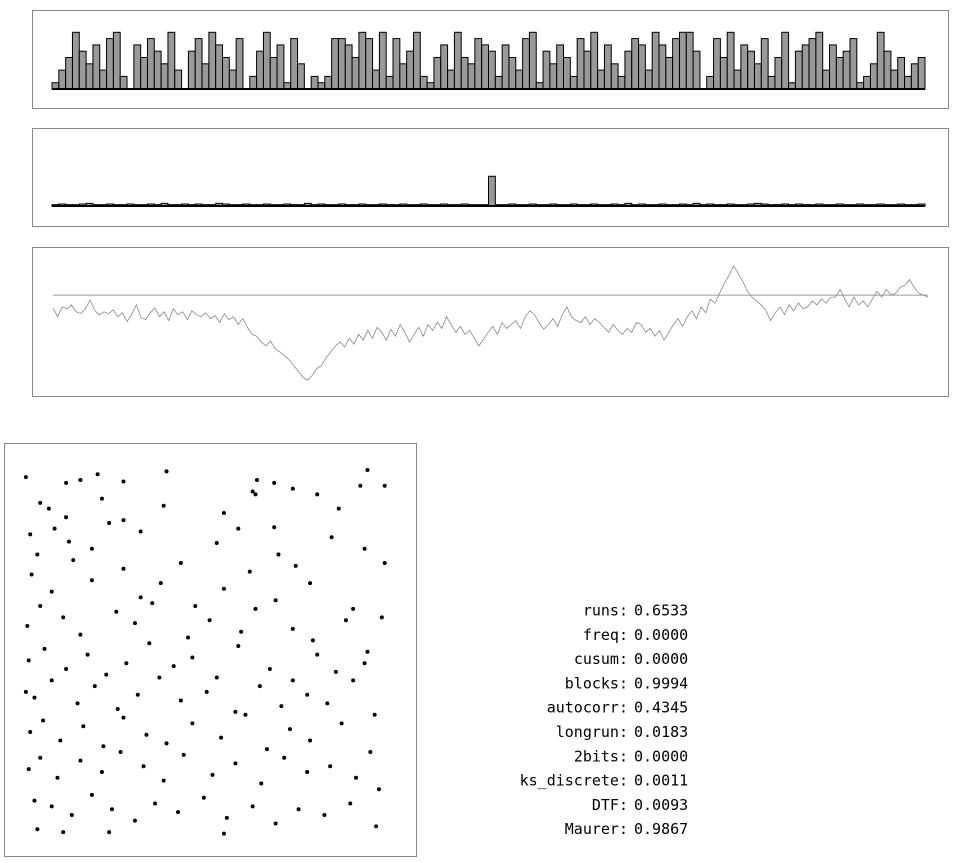 This screenshot has height=863, width=963. Describe the element at coordinates (661, 756) in the screenshot. I see `stat-value: 0.0000` at that location.